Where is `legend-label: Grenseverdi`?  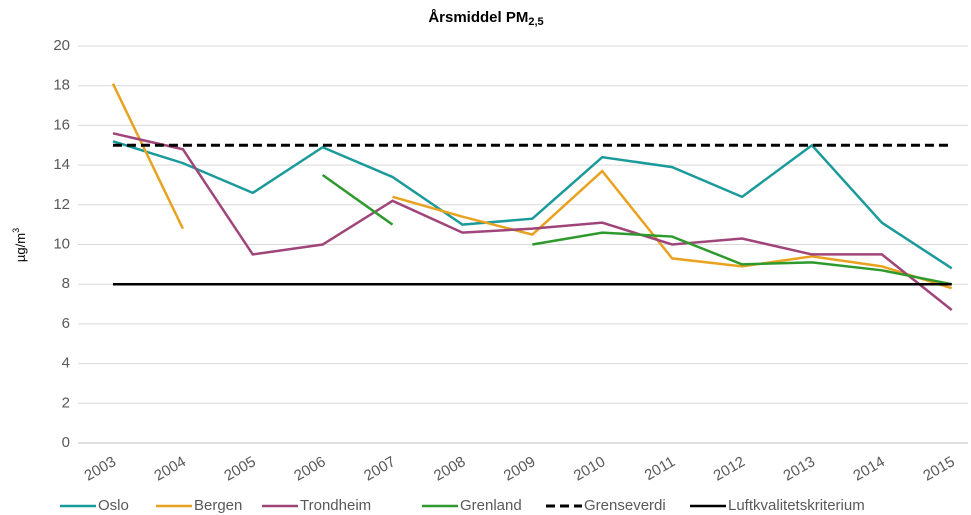
legend-label: Grenseverdi is located at coordinates (625, 505).